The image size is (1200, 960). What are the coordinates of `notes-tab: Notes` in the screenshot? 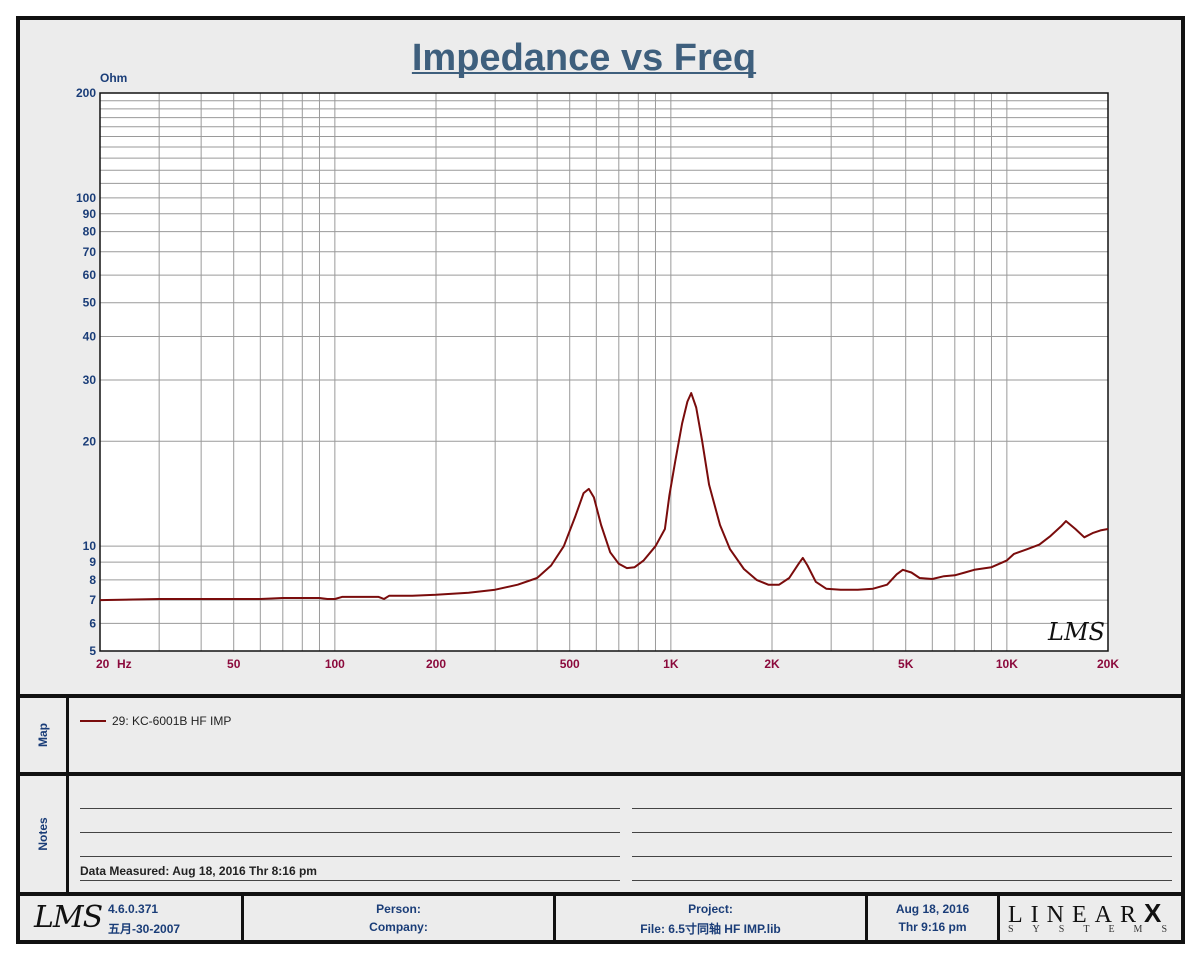 It's located at (44, 834).